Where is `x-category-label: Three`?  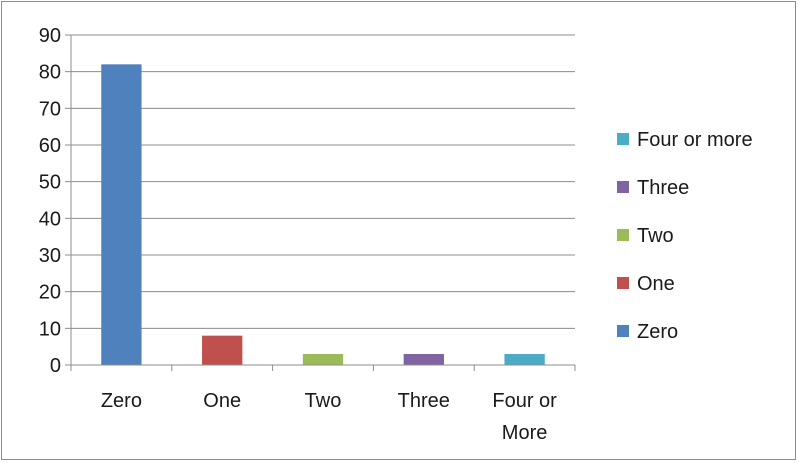 x-category-label: Three is located at coordinates (424, 401).